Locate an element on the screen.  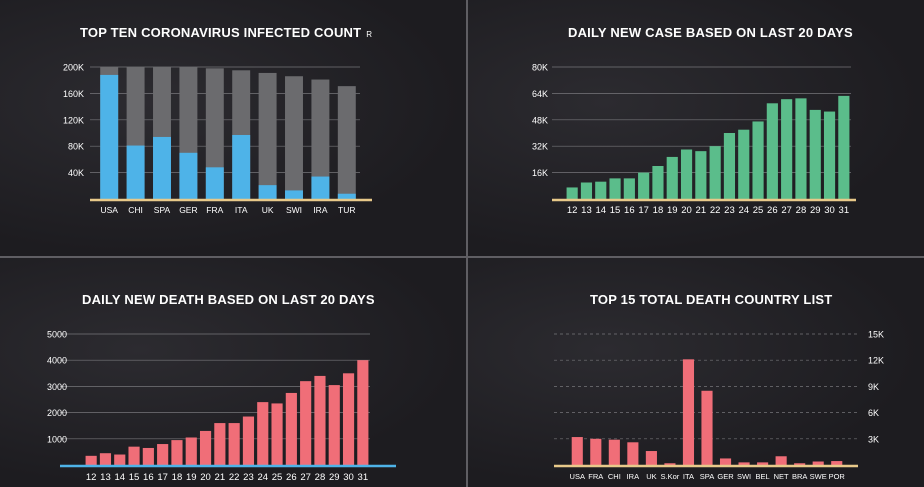
x-tick-label: 24 is located at coordinates (262, 477).